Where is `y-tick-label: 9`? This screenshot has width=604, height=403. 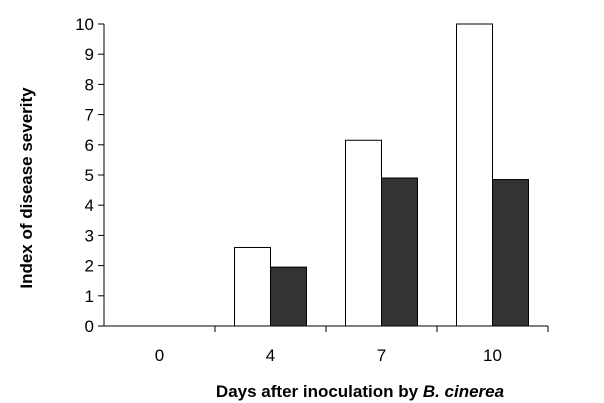
y-tick-label: 9 is located at coordinates (89, 54).